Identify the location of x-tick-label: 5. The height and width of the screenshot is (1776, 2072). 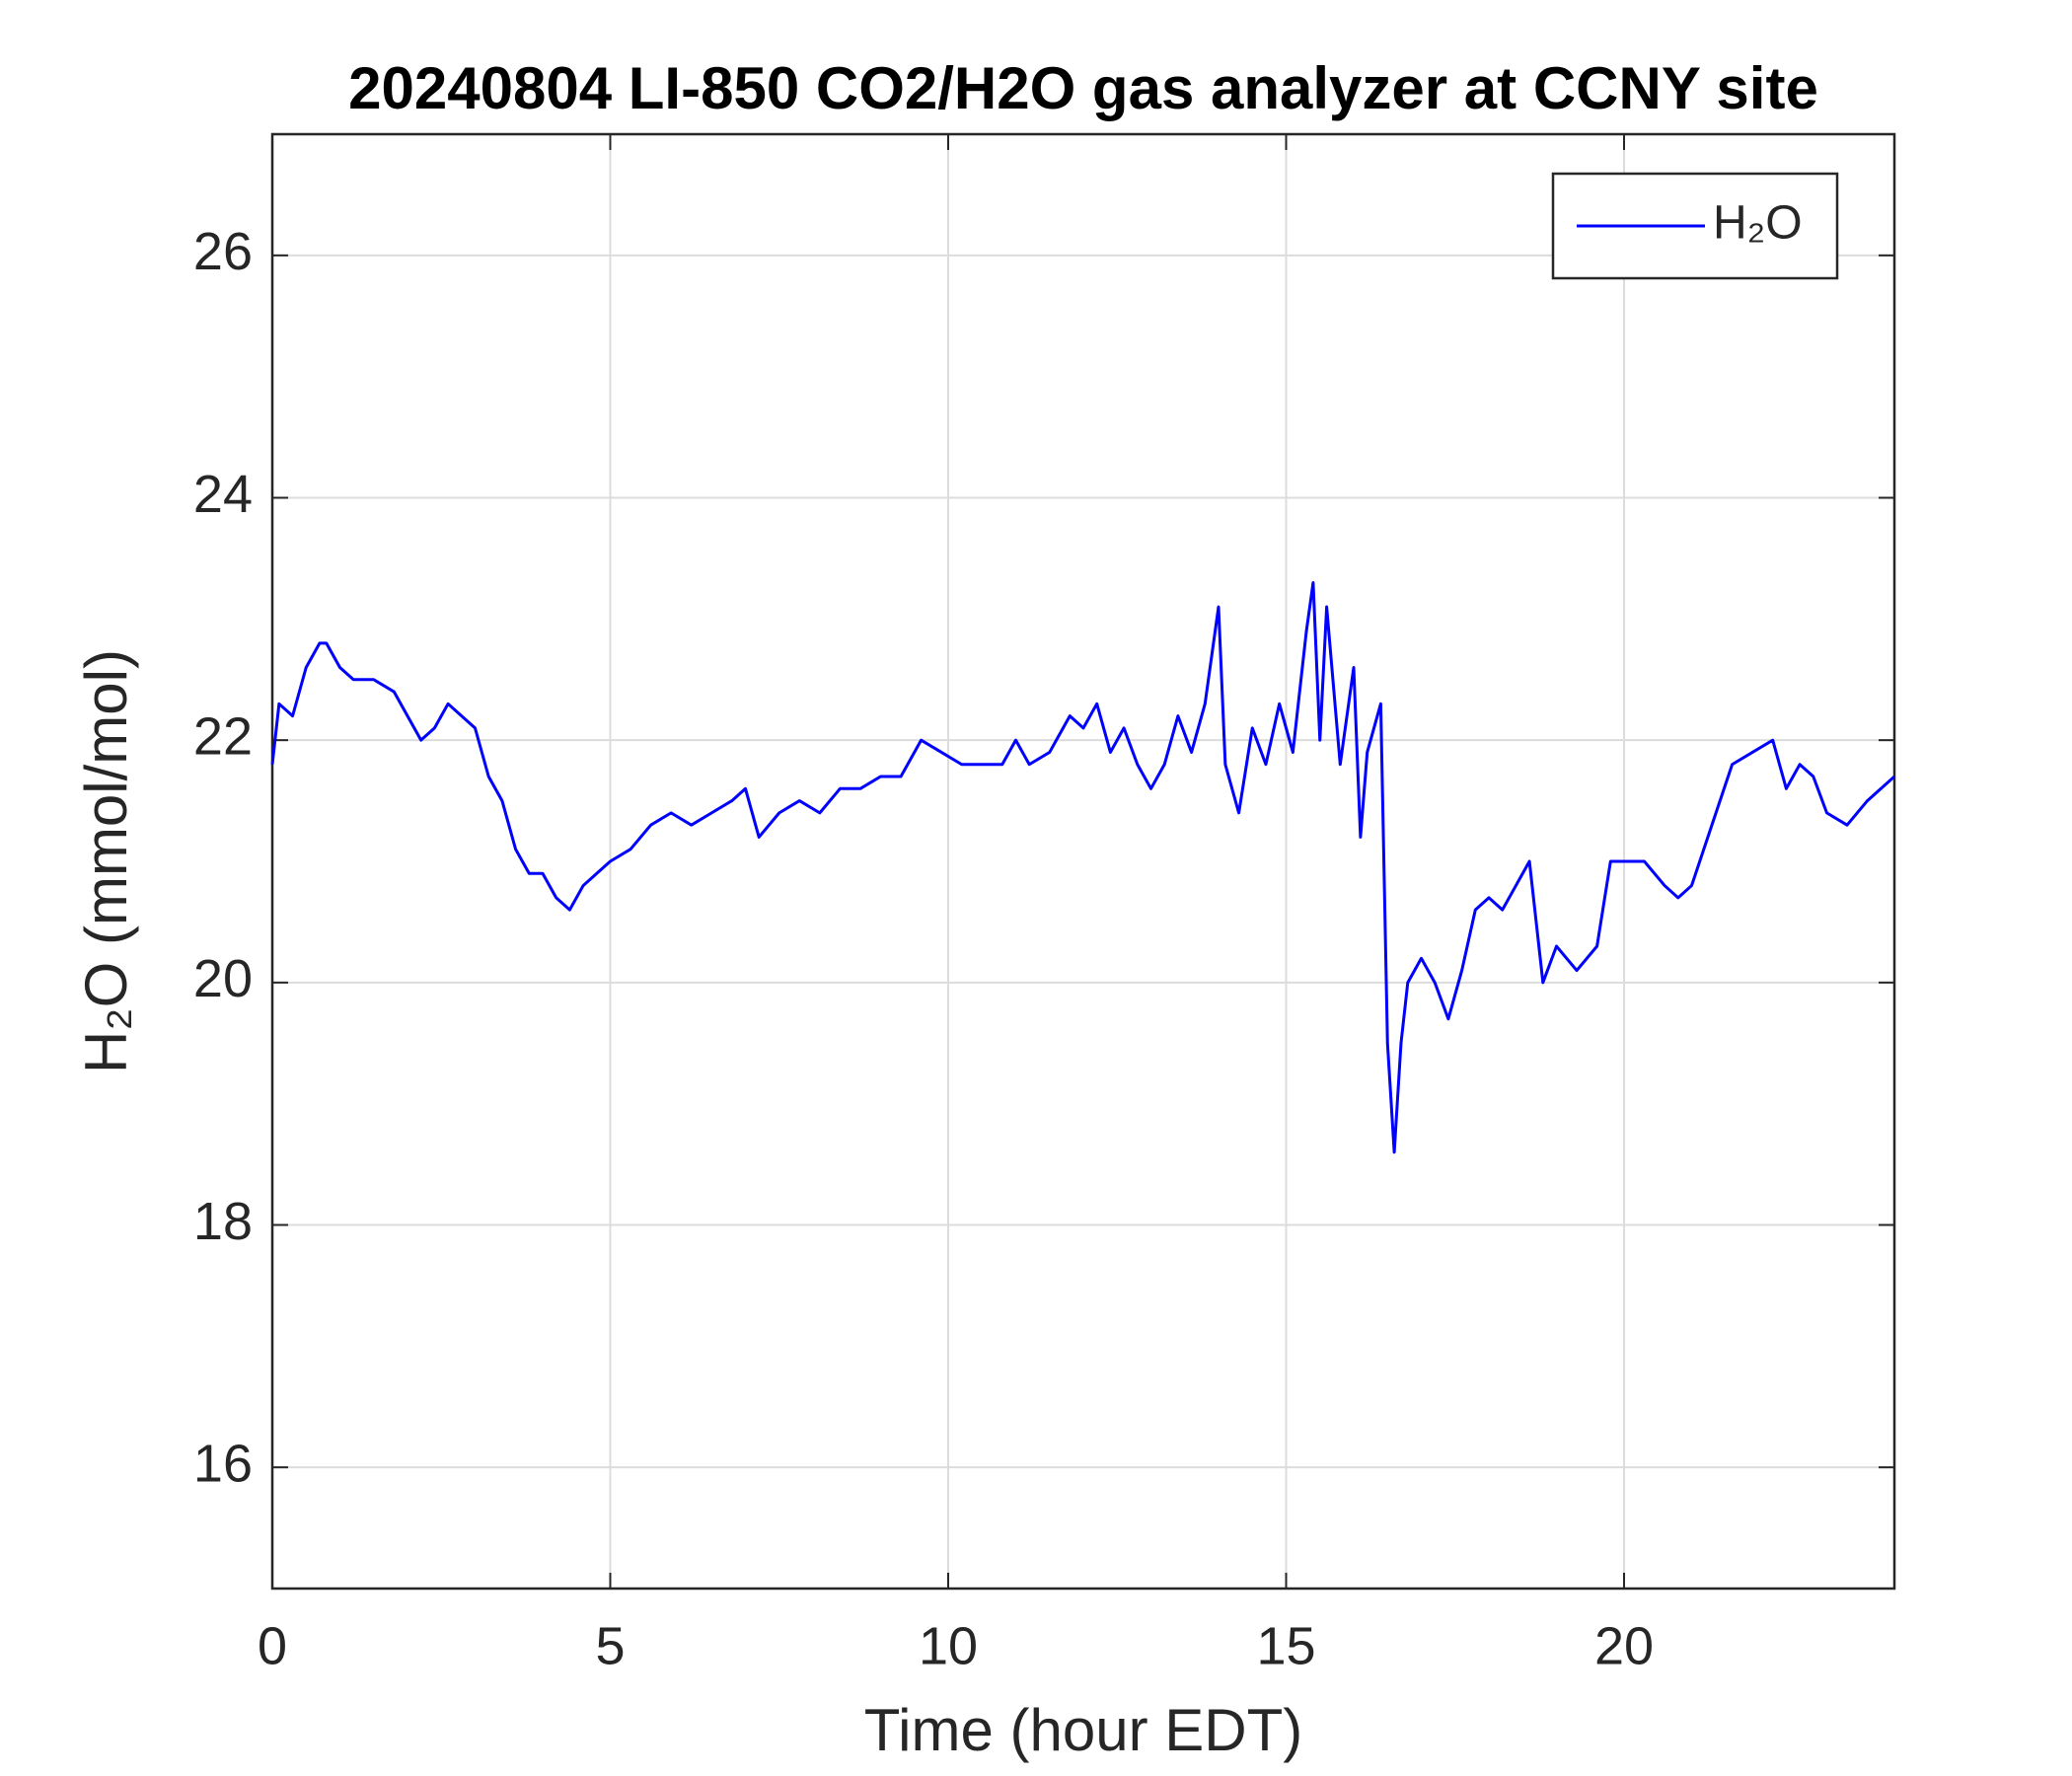
(610, 1646).